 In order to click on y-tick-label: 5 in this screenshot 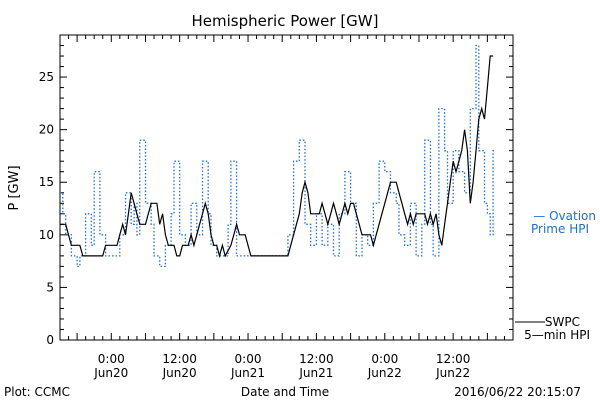, I will do `click(50, 287)`.